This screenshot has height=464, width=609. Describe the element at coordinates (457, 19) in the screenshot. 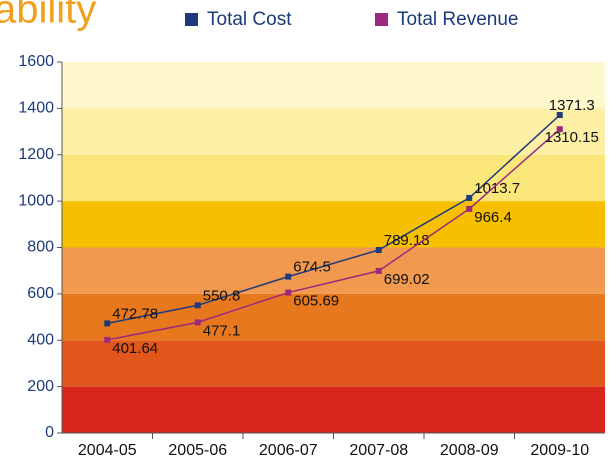

I see `legend-label: Total Revenue` at that location.